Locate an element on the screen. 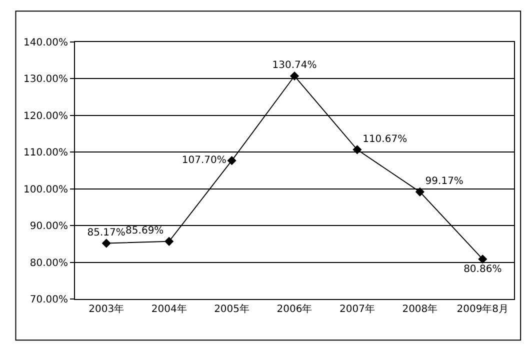 This screenshot has height=345, width=526. y-tick-label: 140.00% is located at coordinates (46, 43).